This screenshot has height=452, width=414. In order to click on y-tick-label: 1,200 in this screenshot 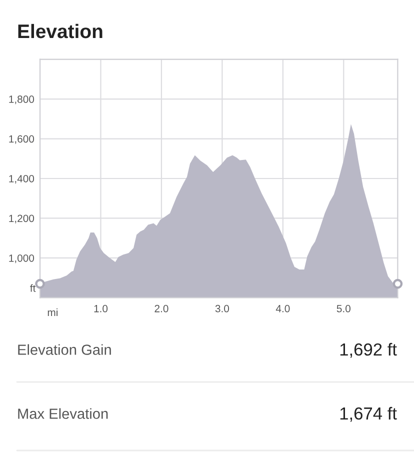, I will do `click(21, 219)`.